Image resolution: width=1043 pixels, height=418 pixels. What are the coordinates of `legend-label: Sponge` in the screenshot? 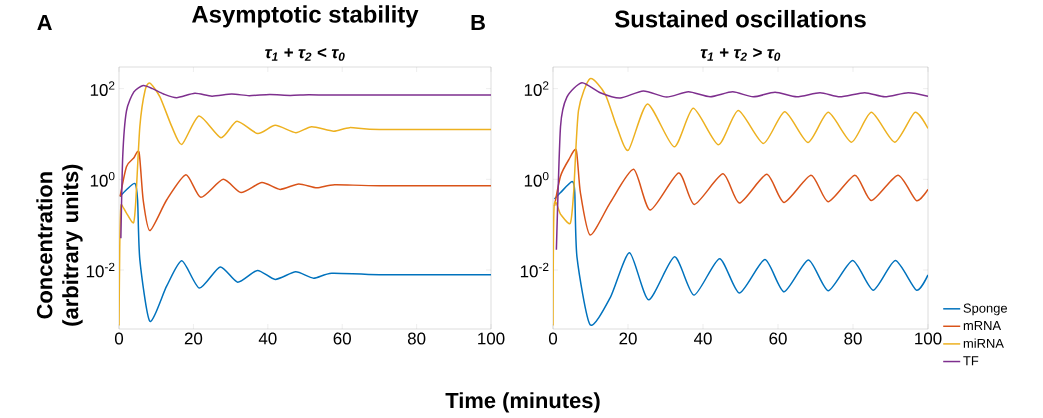 It's located at (985, 309).